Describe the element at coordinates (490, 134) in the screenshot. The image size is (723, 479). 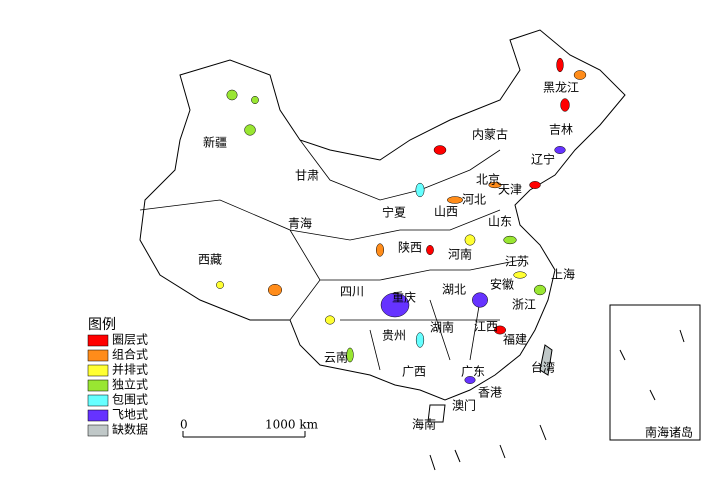
I see `region-label: 内蒙古` at that location.